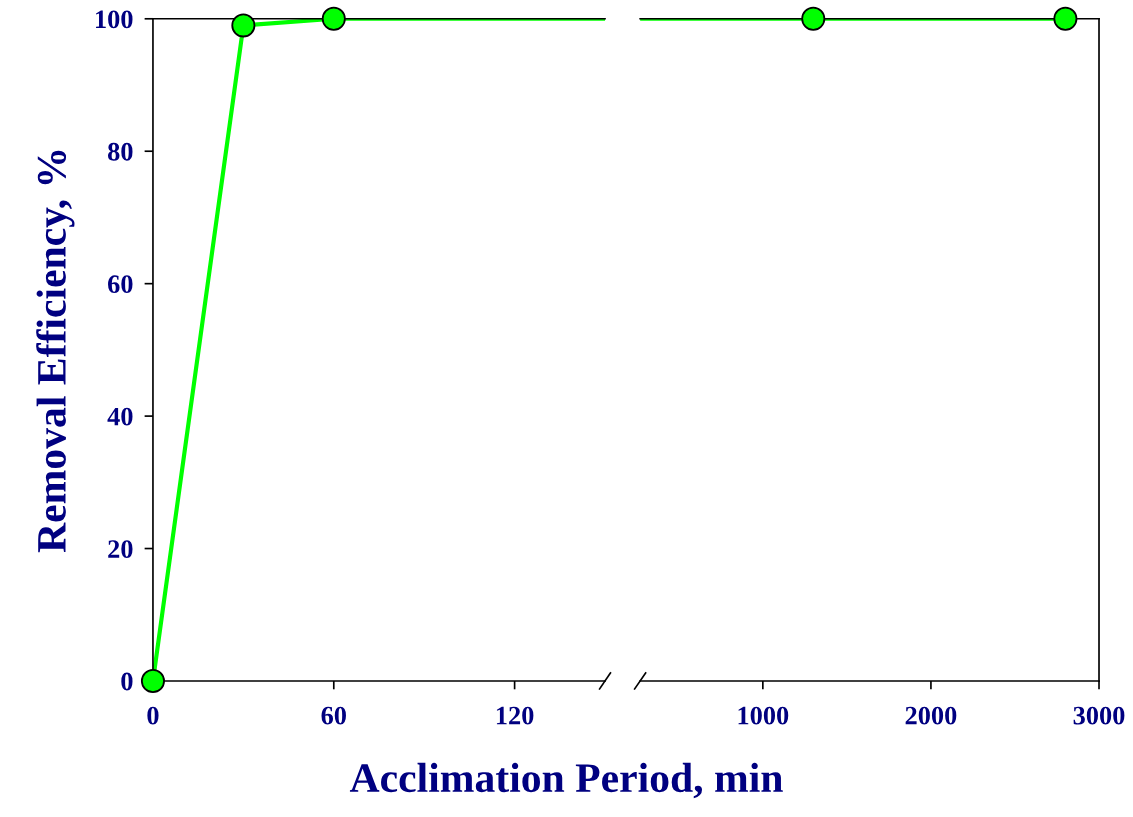 The image size is (1133, 817). I want to click on x-tick-label: 1000, so click(763, 715).